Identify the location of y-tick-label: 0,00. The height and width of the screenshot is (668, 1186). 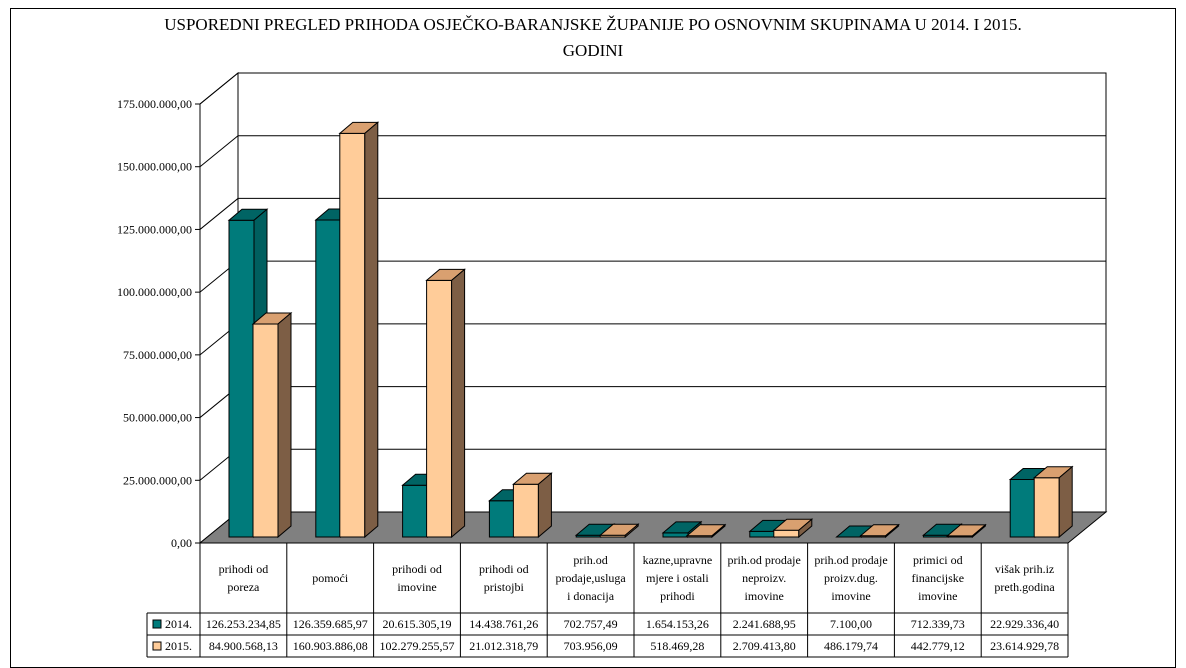
(181, 543).